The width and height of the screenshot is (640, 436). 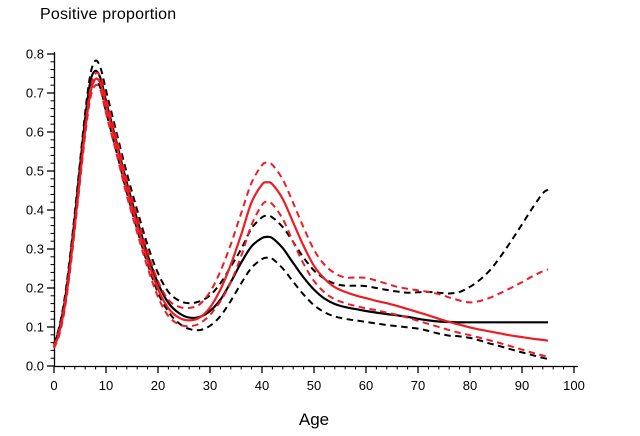 What do you see at coordinates (35, 171) in the screenshot?
I see `y-tick-label: 0.5` at bounding box center [35, 171].